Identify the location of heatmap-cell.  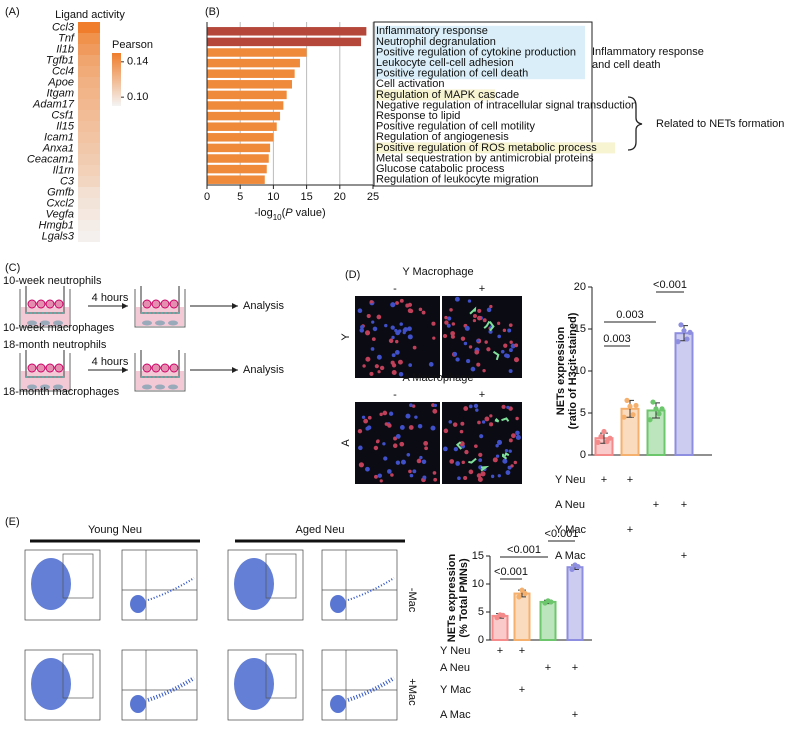
(89, 203).